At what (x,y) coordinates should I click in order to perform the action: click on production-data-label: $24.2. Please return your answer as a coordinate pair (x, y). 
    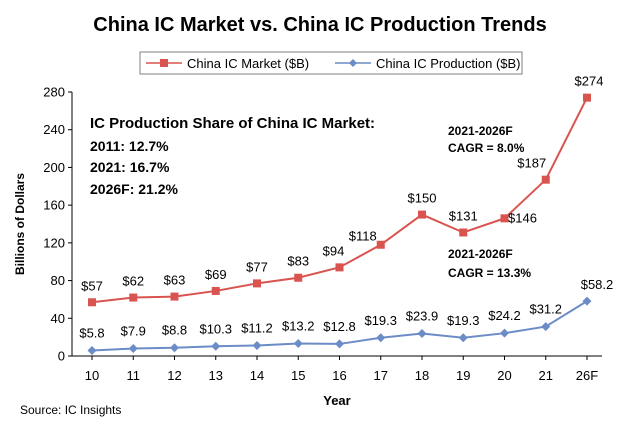
    Looking at the image, I should click on (504, 315).